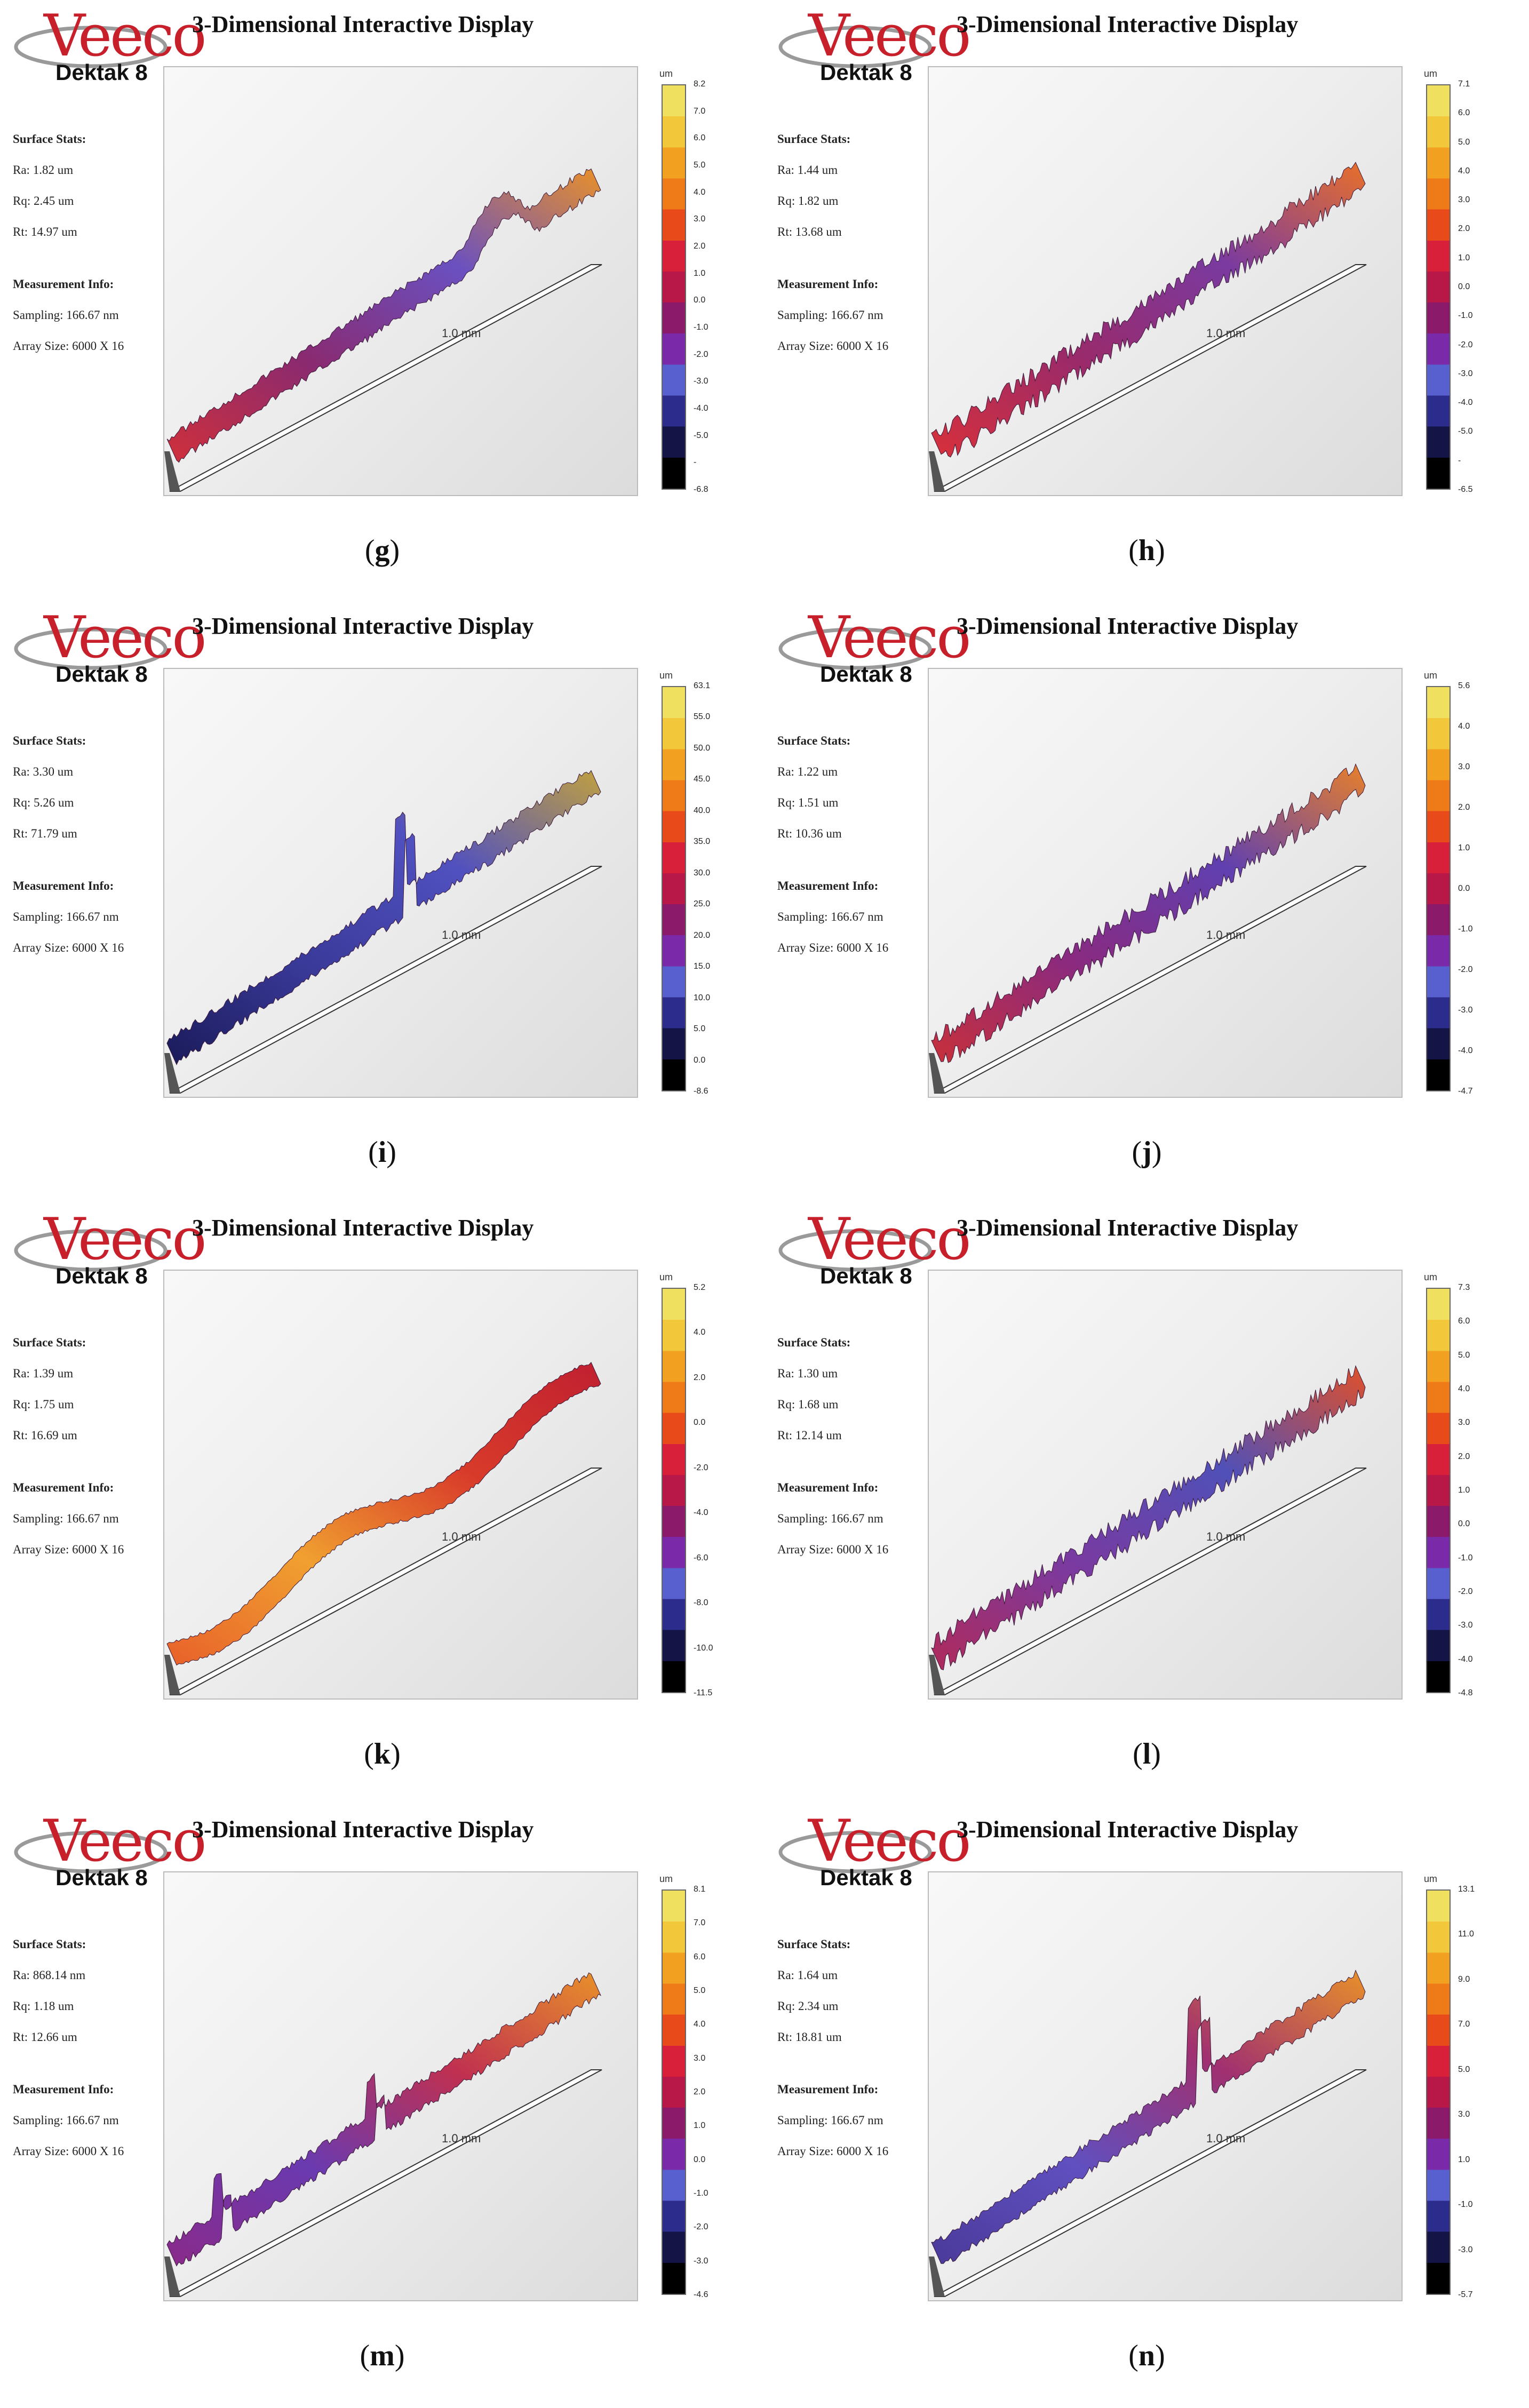 This screenshot has height=2408, width=1529. Describe the element at coordinates (1146, 550) in the screenshot. I see `panel-caption: (h)` at that location.